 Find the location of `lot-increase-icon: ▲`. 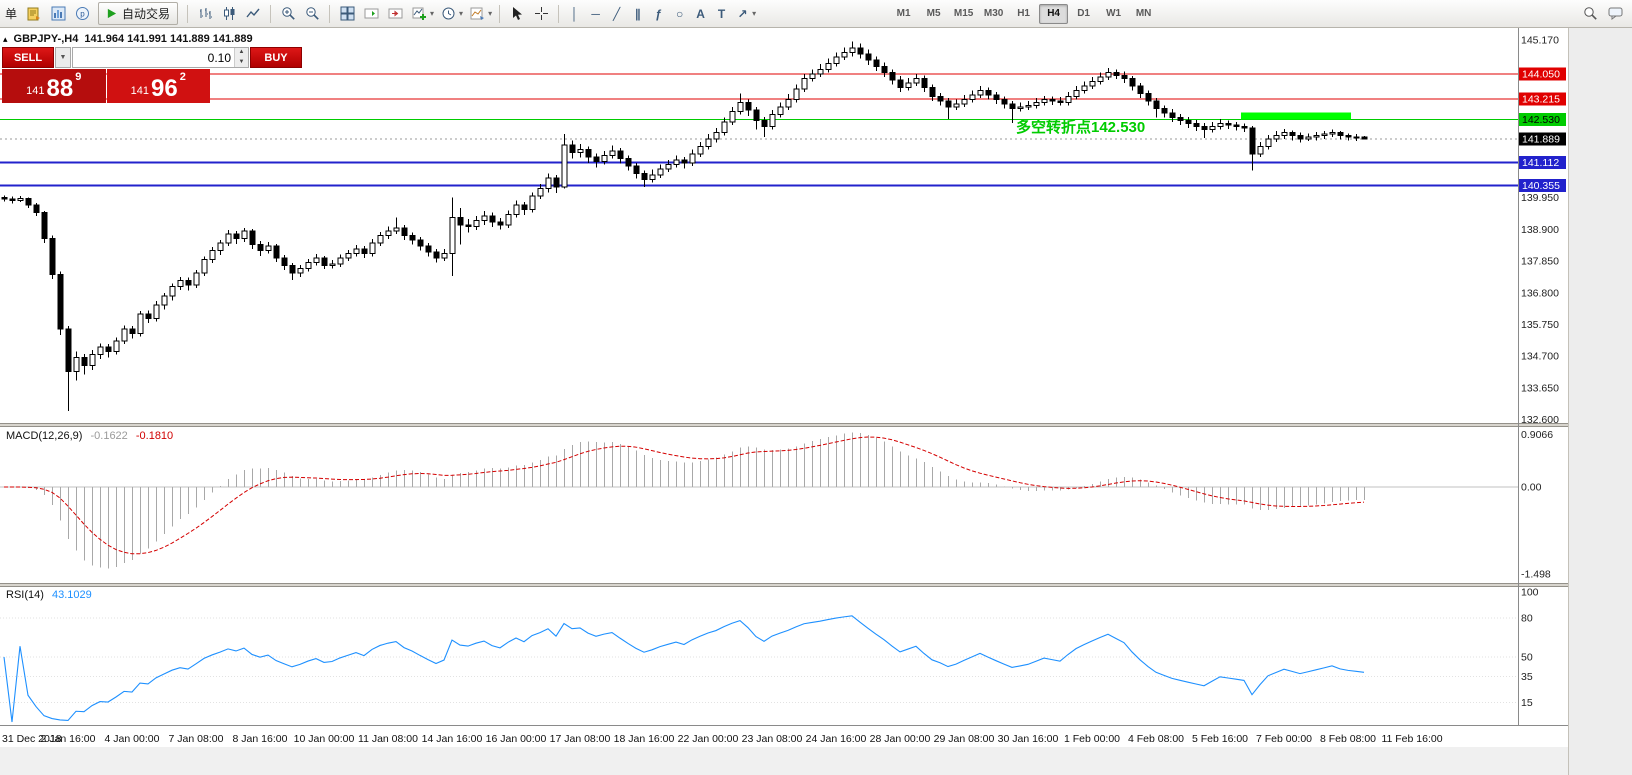

lot-increase-icon: ▲ is located at coordinates (241, 53).